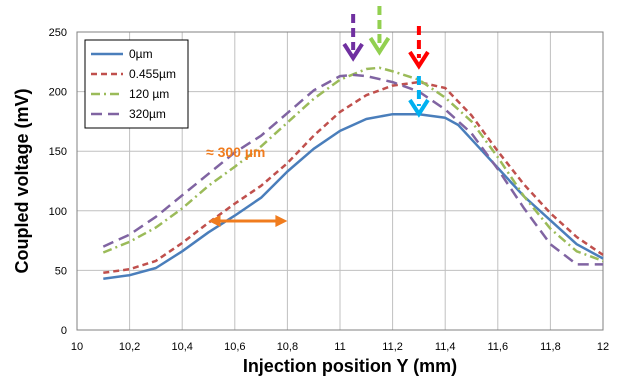 Image resolution: width=630 pixels, height=383 pixels. What do you see at coordinates (550, 347) in the screenshot?
I see `x-tick-label: 11,8` at bounding box center [550, 347].